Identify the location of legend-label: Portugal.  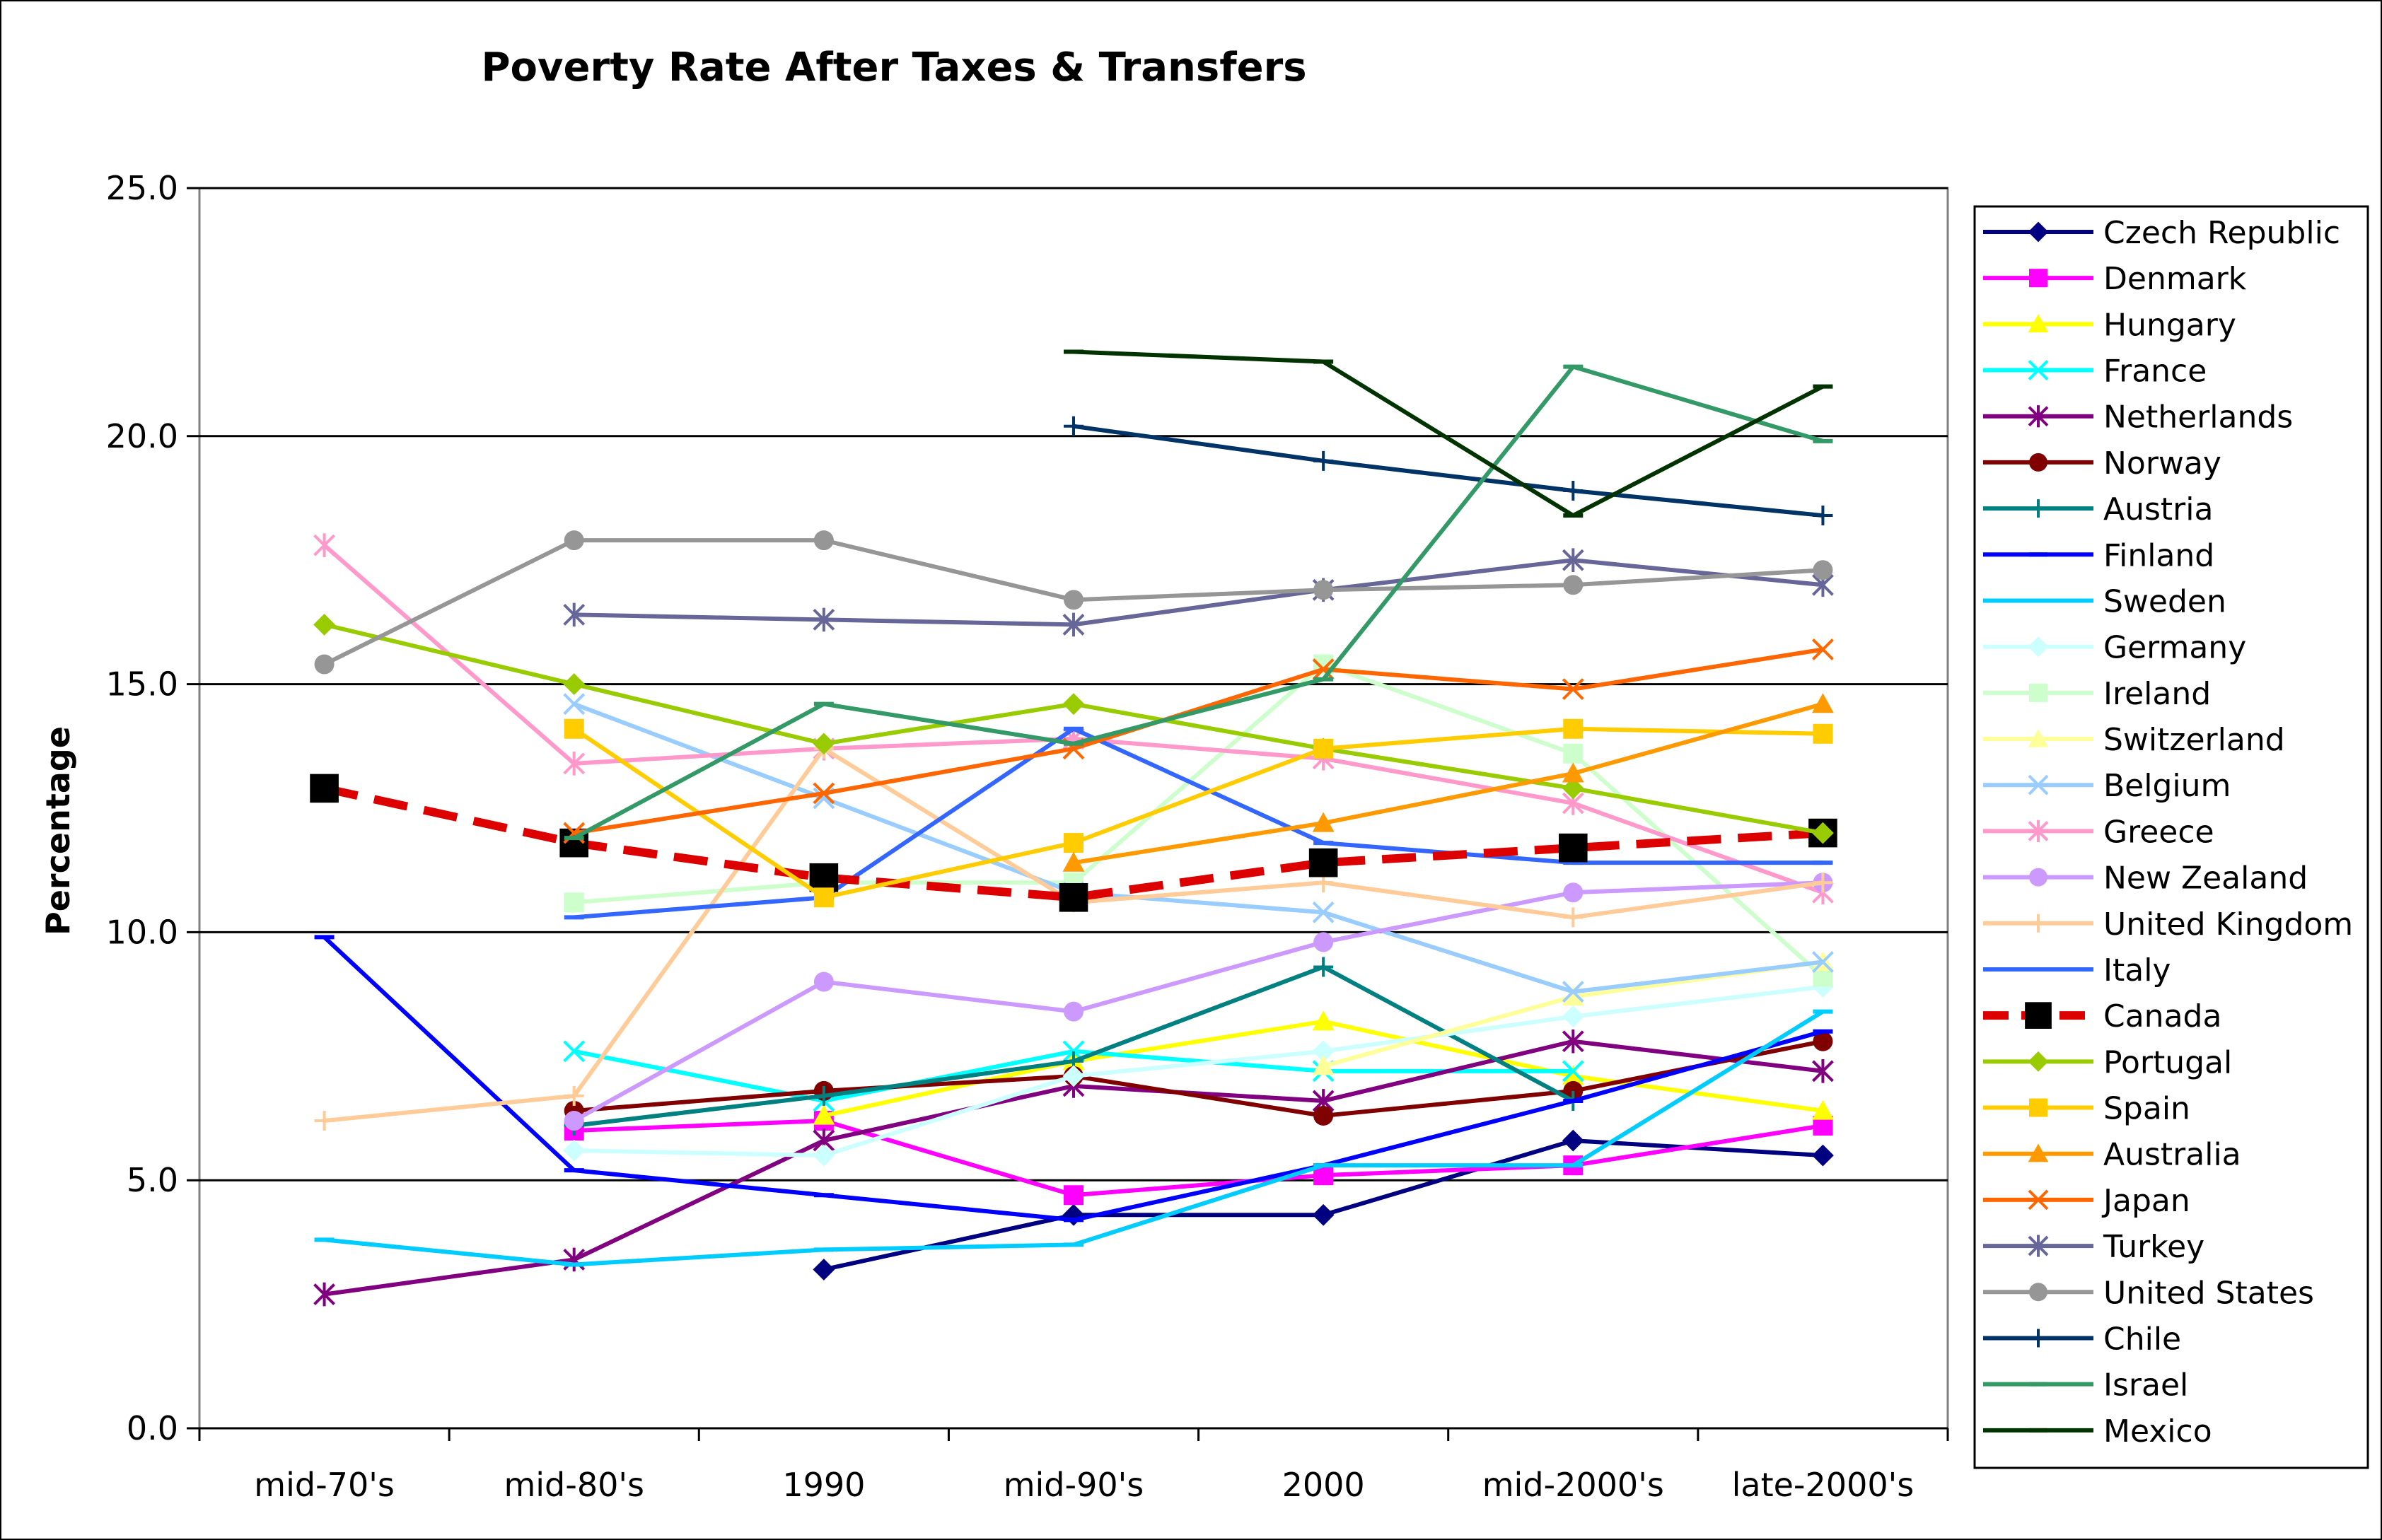
(2167, 1062).